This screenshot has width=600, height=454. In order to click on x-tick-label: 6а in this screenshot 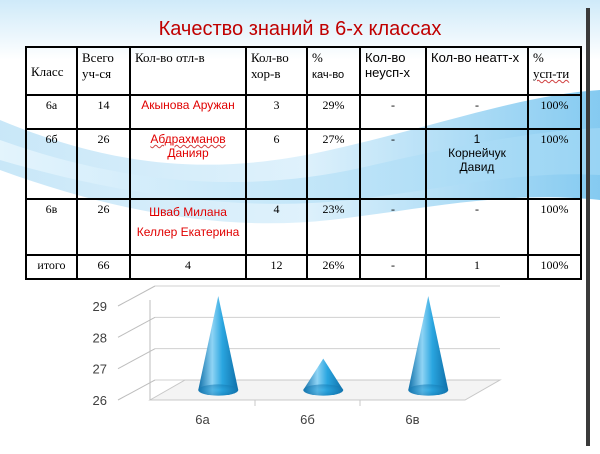, I will do `click(202, 419)`.